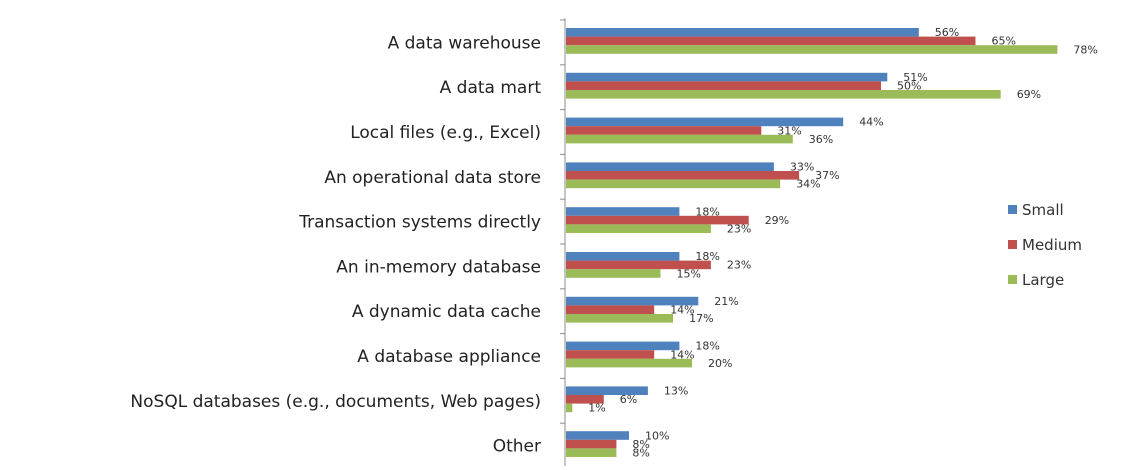 This screenshot has width=1124, height=470. I want to click on category-label: An operational data store, so click(432, 178).